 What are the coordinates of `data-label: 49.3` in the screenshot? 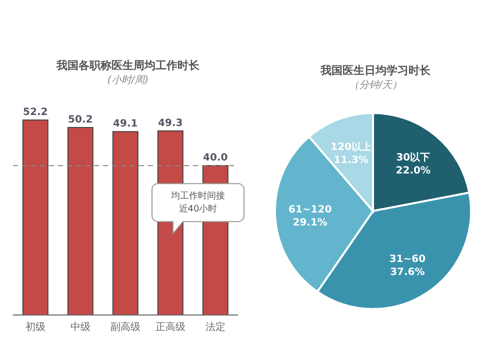 It's located at (170, 123).